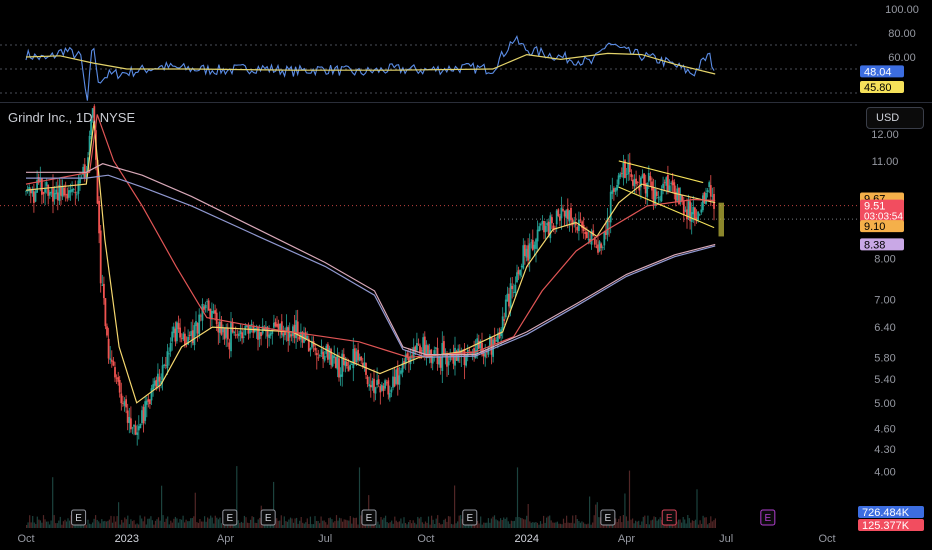  I want to click on price-tick-label: 4.60, so click(884, 429).